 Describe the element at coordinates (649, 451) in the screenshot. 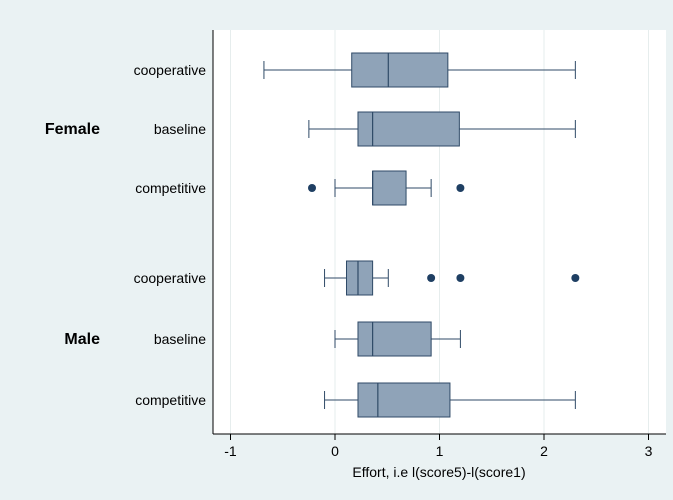

I see `x-tick-label: 3` at that location.